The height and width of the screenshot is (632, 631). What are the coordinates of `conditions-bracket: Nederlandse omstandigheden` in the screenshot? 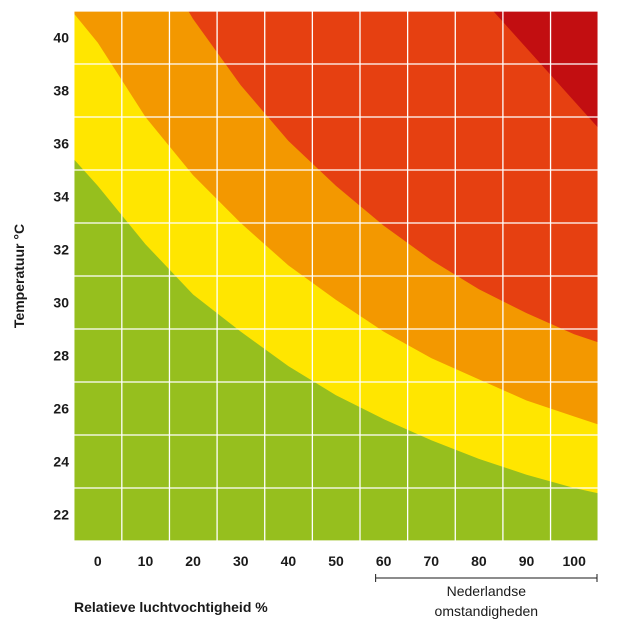 It's located at (486, 596).